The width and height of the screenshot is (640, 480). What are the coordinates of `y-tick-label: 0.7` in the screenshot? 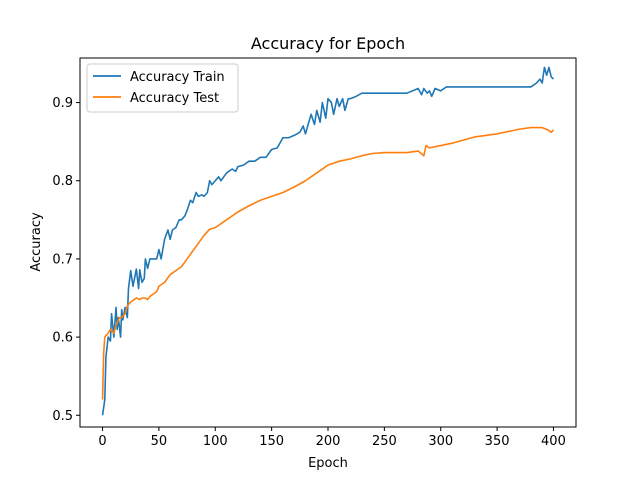 It's located at (62, 259).